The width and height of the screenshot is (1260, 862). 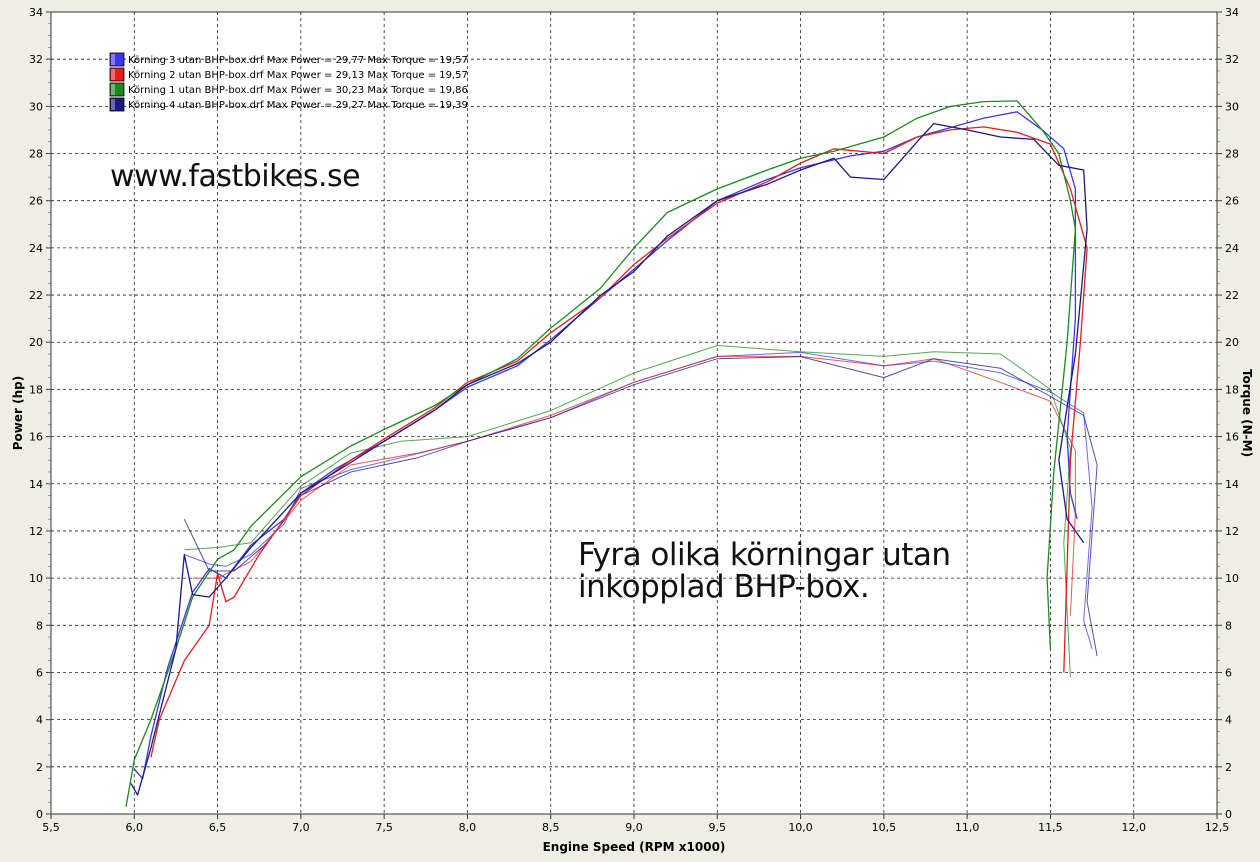 What do you see at coordinates (1232, 578) in the screenshot?
I see `y2-tick-label: 10` at bounding box center [1232, 578].